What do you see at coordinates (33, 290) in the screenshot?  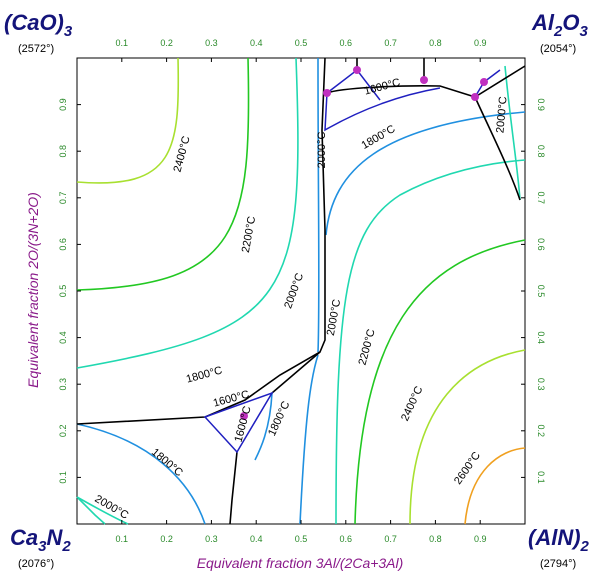 I see `y-axis-label: Equivalent fraction 2O/(3N+2O)` at bounding box center [33, 290].